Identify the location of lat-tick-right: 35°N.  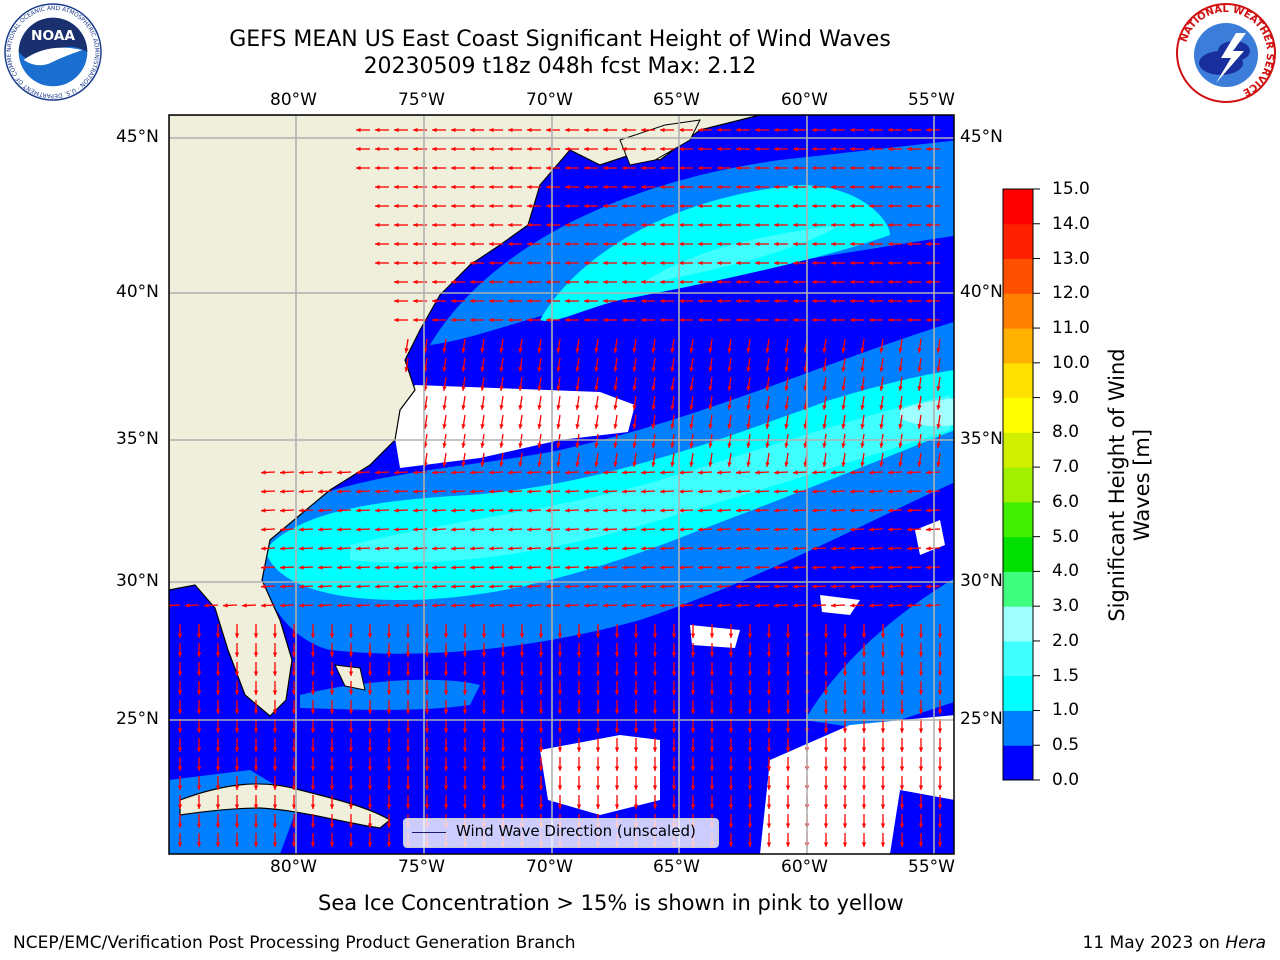
(981, 439).